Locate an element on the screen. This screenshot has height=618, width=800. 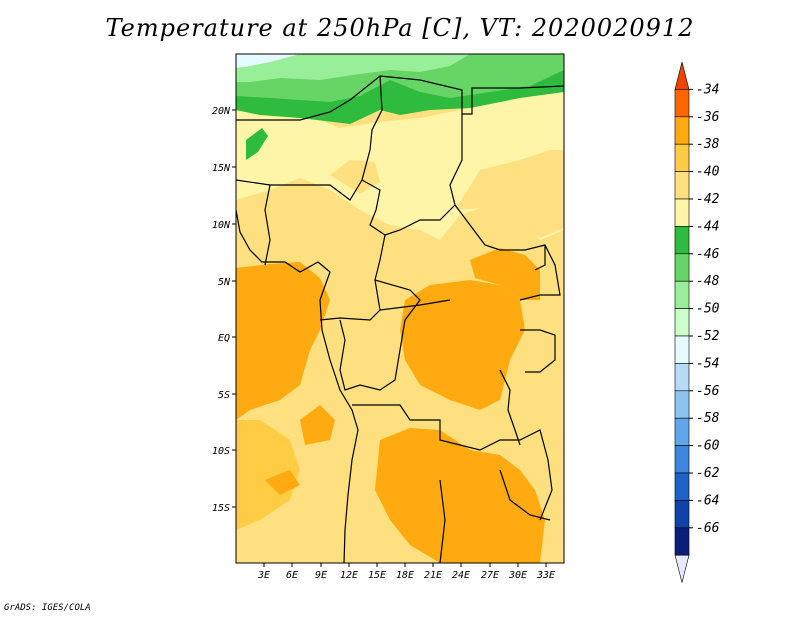
colorbar-label: -46 is located at coordinates (708, 254).